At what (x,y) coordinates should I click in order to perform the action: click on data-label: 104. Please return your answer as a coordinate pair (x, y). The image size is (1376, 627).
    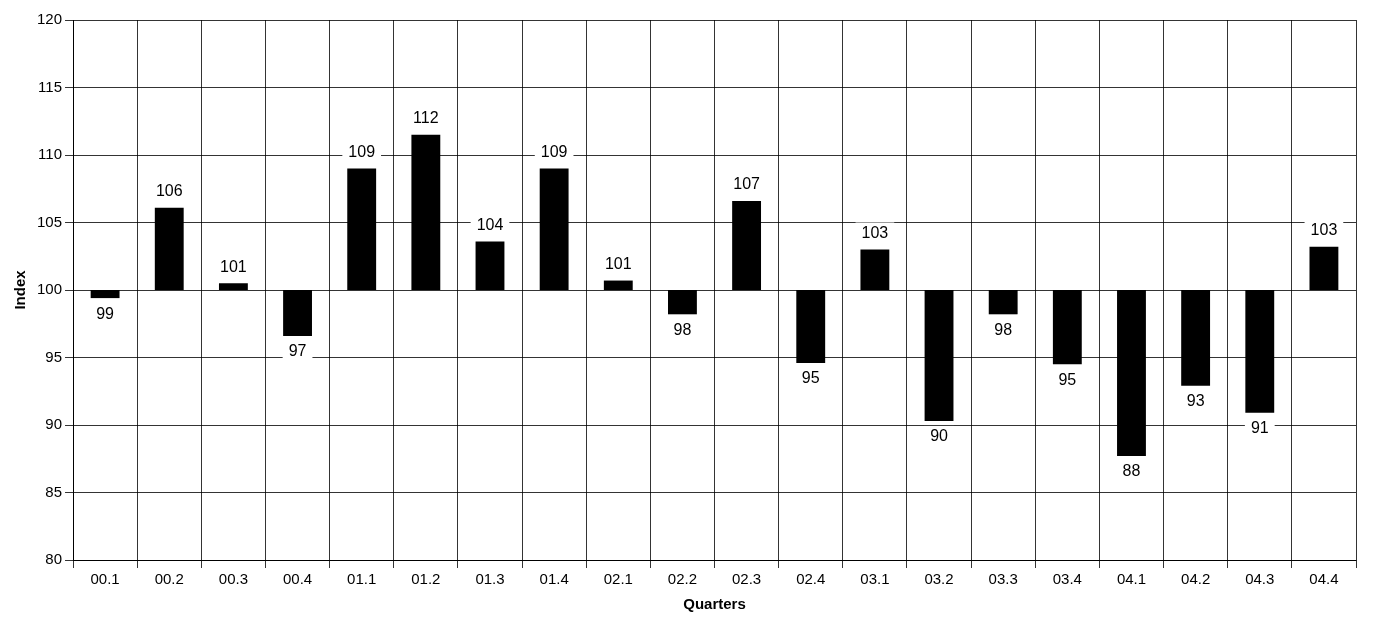
    Looking at the image, I should click on (490, 224).